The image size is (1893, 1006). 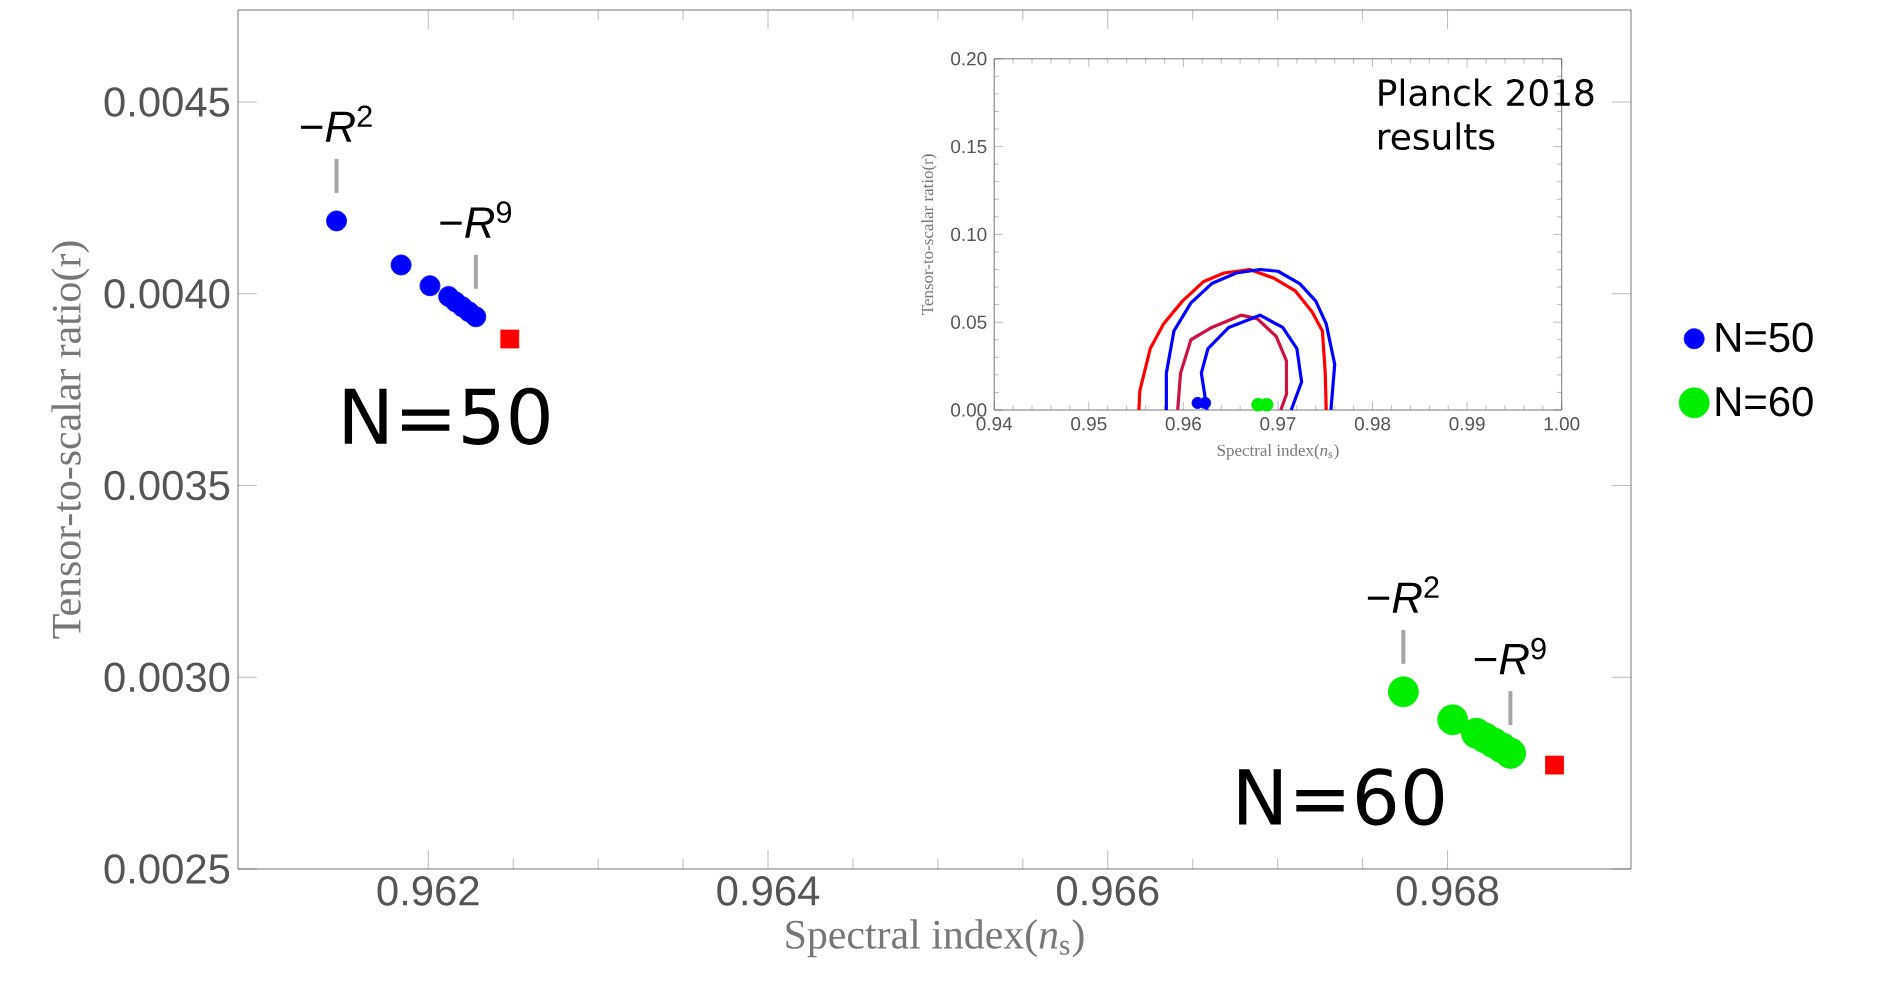 I want to click on x-tick-label: 0.966, so click(x=1108, y=891).